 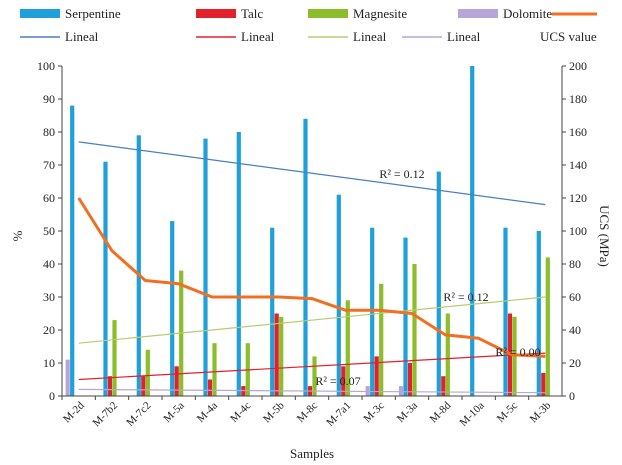 What do you see at coordinates (578, 198) in the screenshot?
I see `right-tick-label: 120` at bounding box center [578, 198].